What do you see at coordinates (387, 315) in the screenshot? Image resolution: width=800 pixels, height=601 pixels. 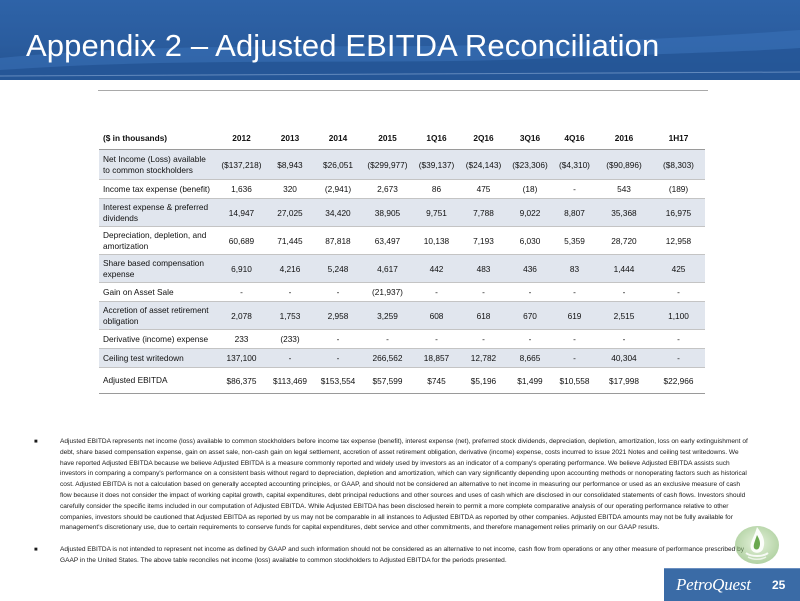 I see `table-cell: 3,259` at bounding box center [387, 315].